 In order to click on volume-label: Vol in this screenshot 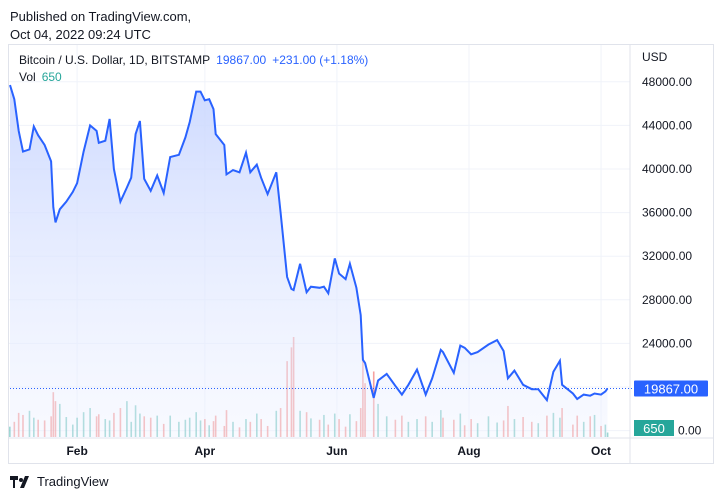, I will do `click(27, 77)`.